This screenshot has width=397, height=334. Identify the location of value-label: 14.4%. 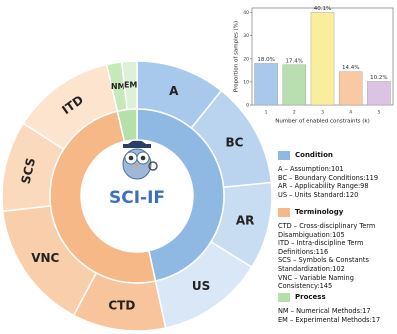
(350, 68).